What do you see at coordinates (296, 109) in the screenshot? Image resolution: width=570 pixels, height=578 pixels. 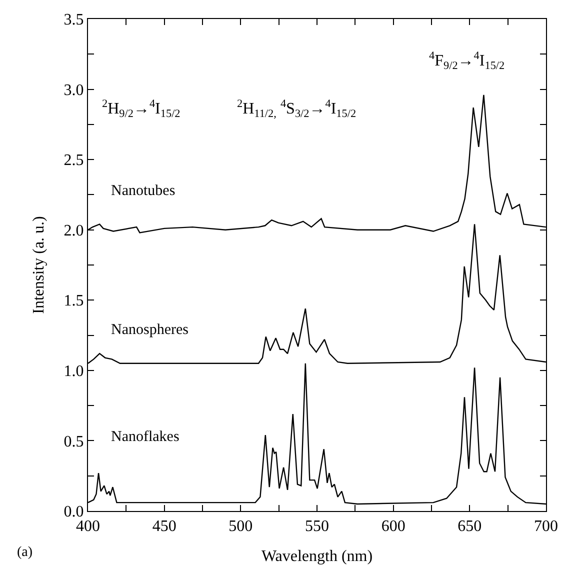 I see `text: $^{2}$H$_{11/2,}$ $^{4}$S$_{3/2}$→$^{4}$I$_{15/2}$` at bounding box center [296, 109].